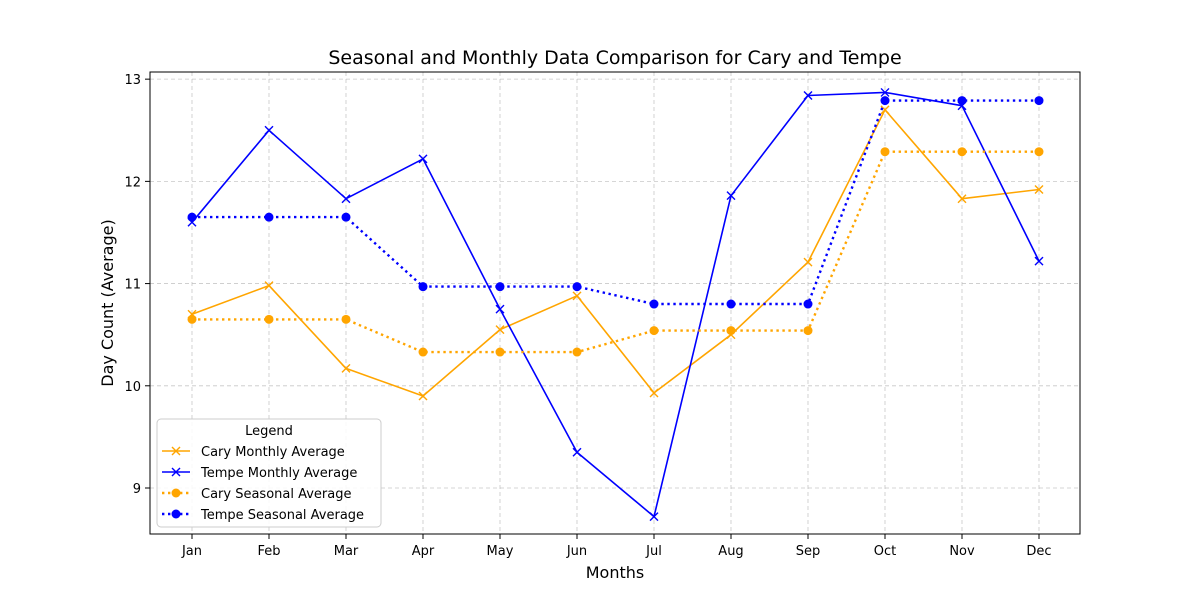 The width and height of the screenshot is (1200, 600). What do you see at coordinates (730, 551) in the screenshot?
I see `x-tick-label: Aug` at bounding box center [730, 551].